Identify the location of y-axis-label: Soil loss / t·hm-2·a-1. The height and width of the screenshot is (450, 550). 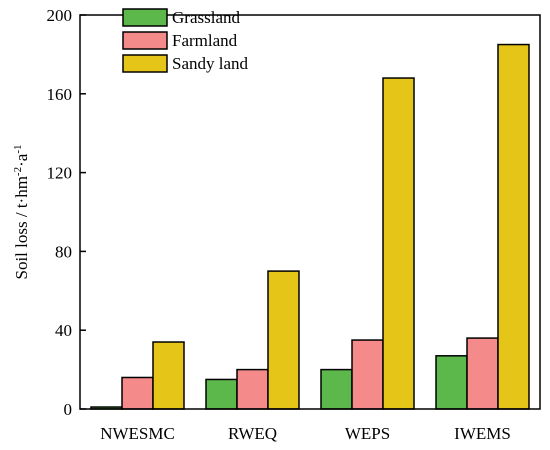
(21, 212).